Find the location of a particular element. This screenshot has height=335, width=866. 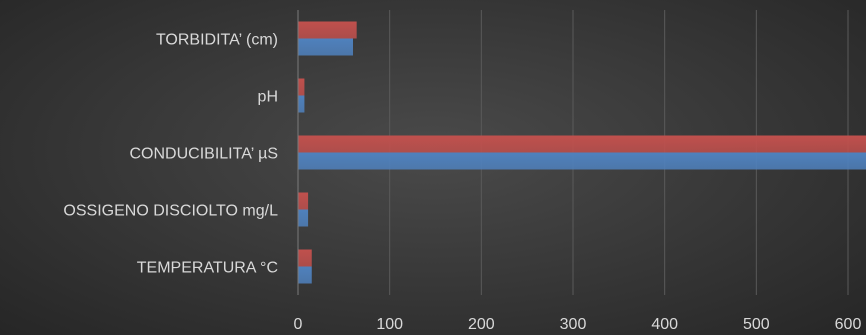

x-tick-label: 200 is located at coordinates (481, 324).